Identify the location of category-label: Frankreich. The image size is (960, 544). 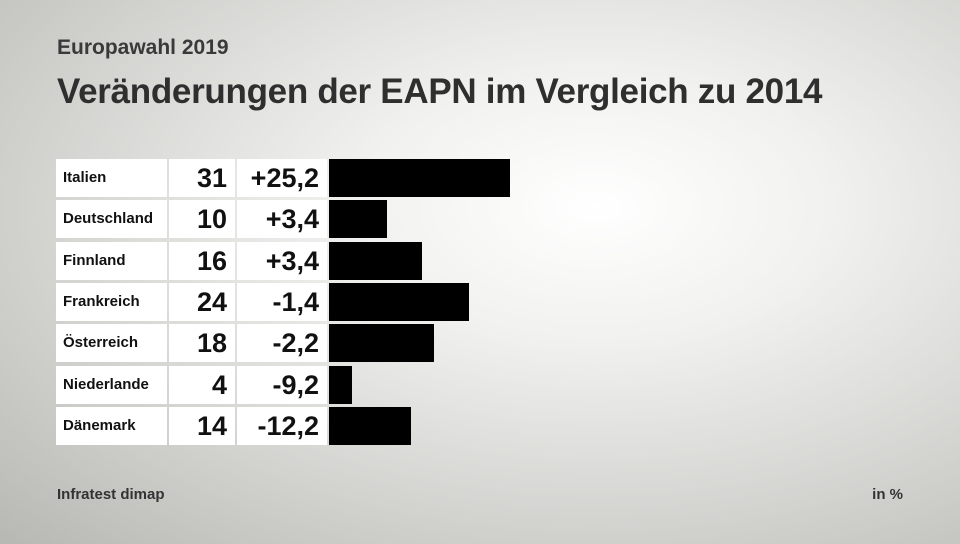
(111, 301).